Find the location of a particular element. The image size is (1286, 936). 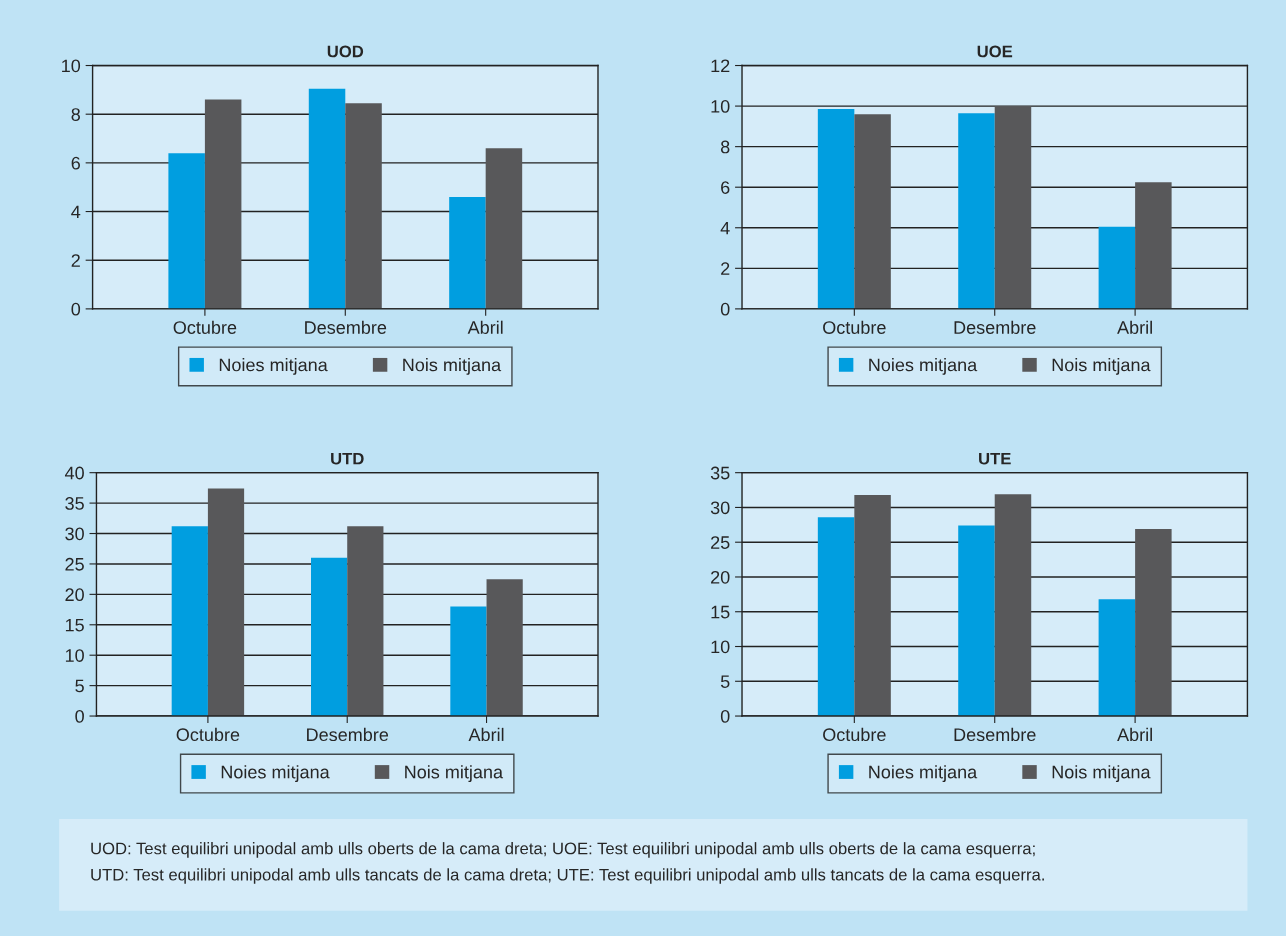

chart-title: UOE is located at coordinates (995, 51).